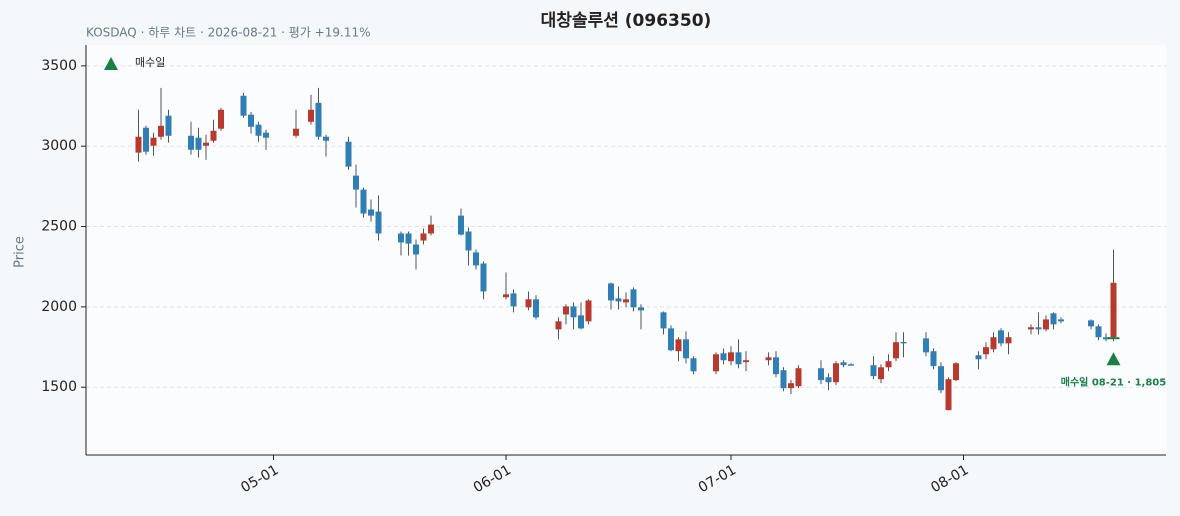  Describe the element at coordinates (626, 21) in the screenshot. I see `chart-title: 대창솔루션 (096350)` at that location.